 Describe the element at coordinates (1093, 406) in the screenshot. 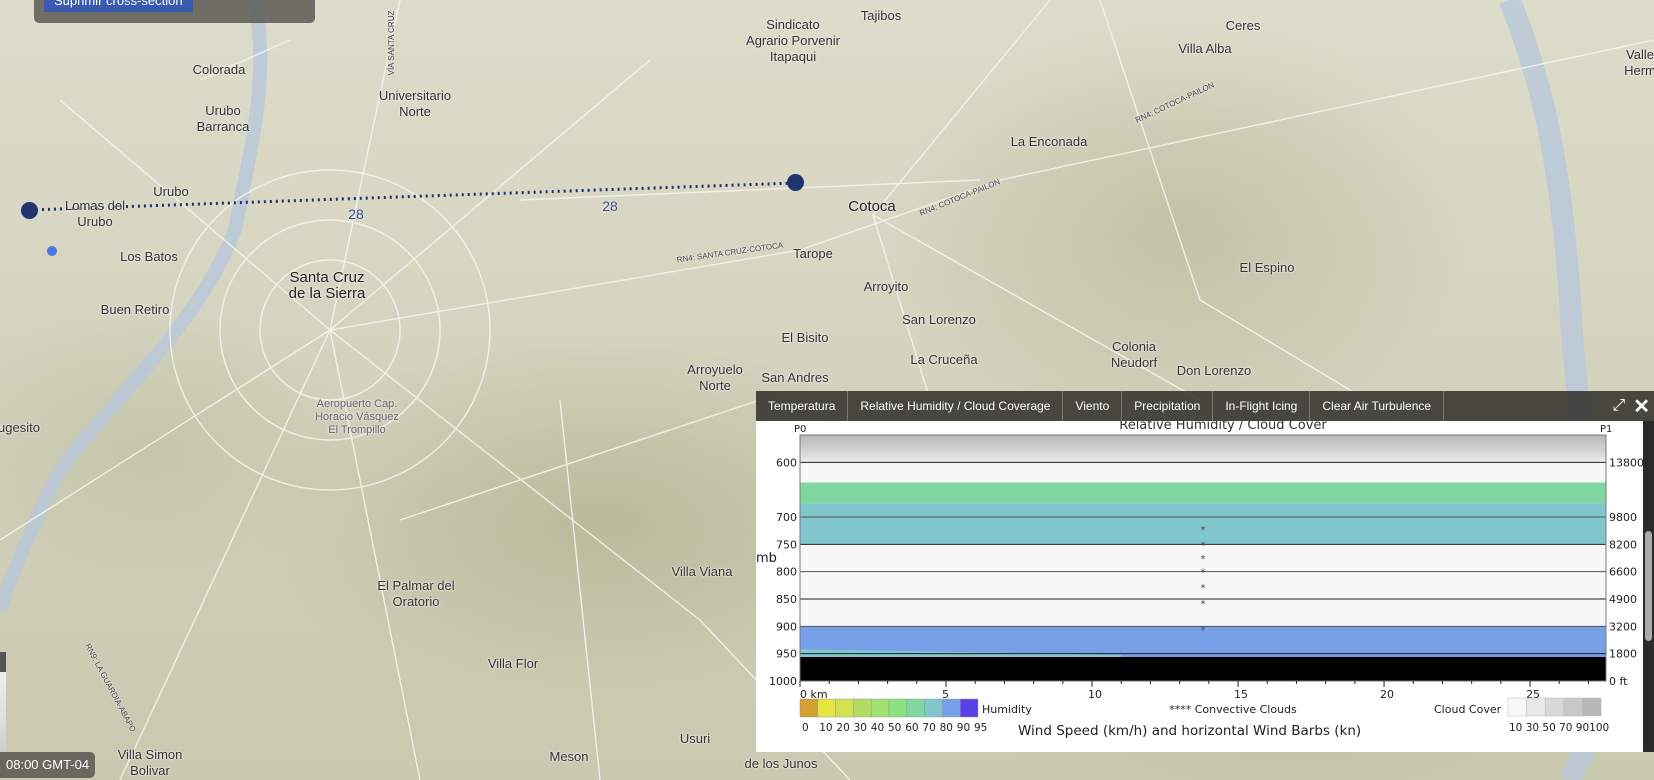

I see `tab-viento: Viento` at that location.